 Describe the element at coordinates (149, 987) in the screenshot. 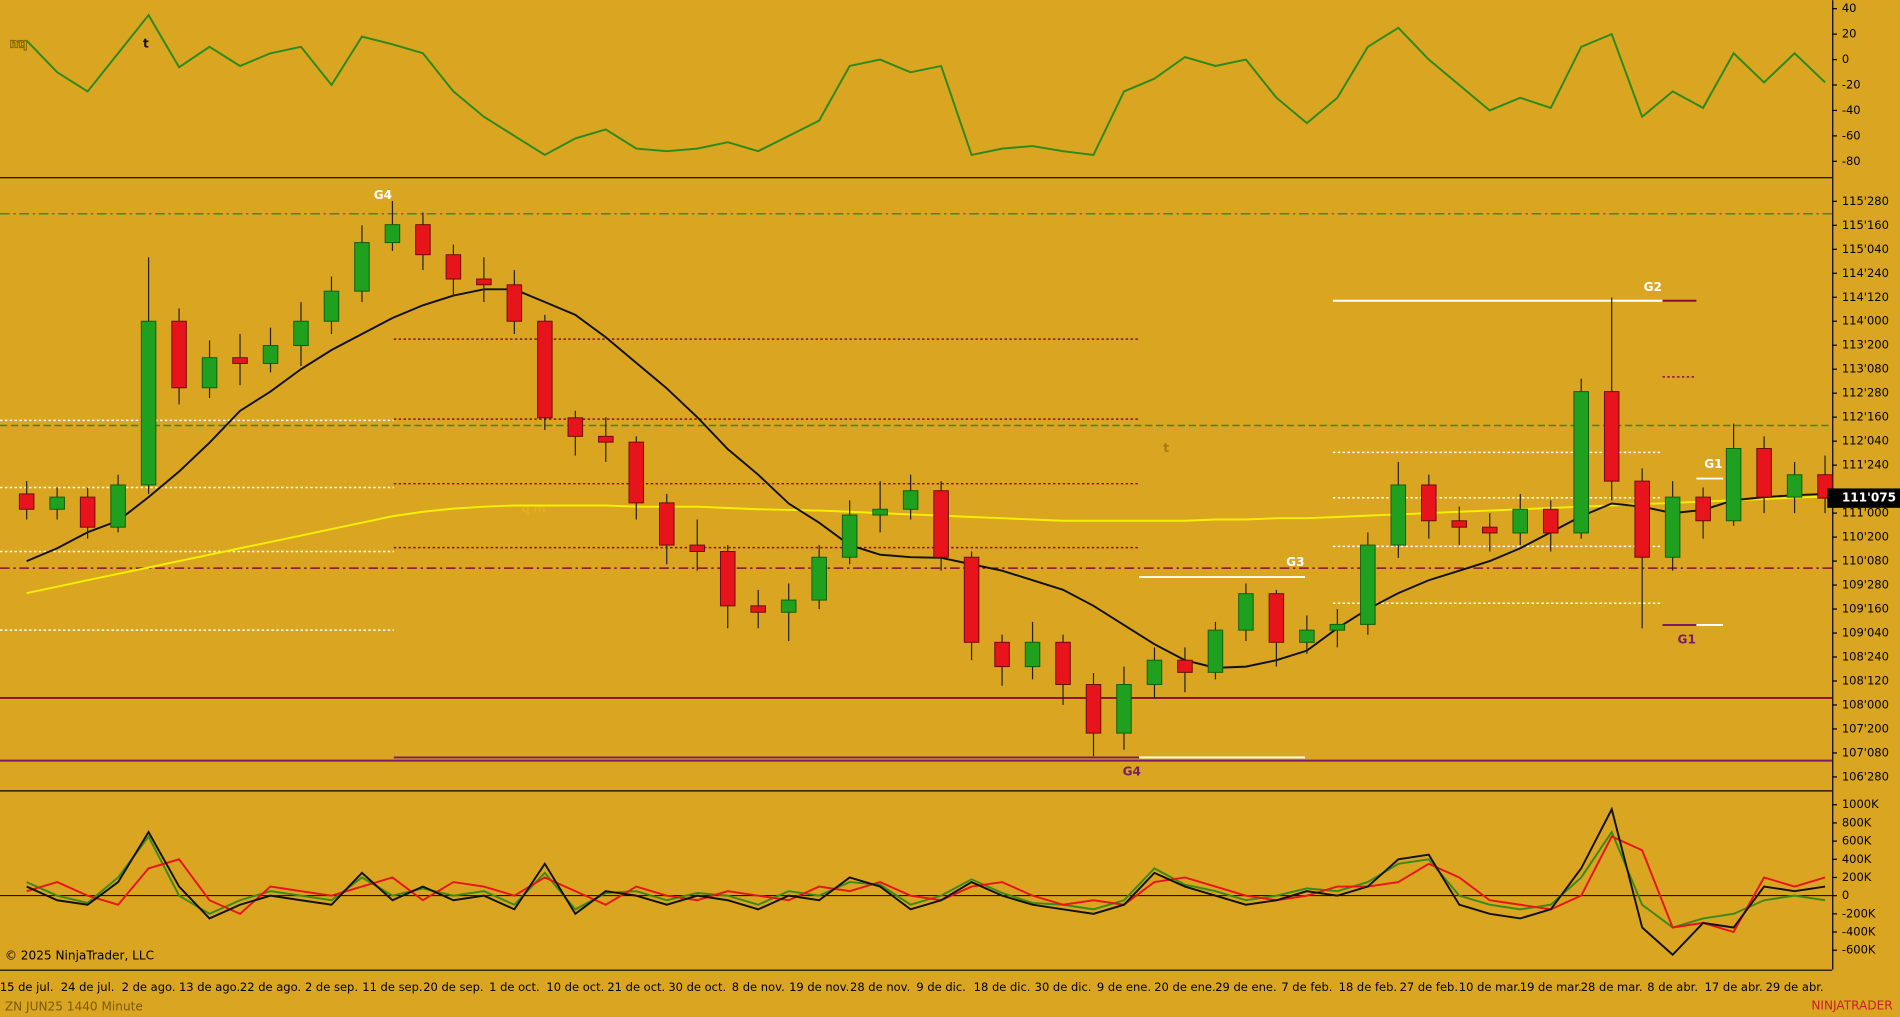

I see `x-tick-label: 2 de ago.` at that location.